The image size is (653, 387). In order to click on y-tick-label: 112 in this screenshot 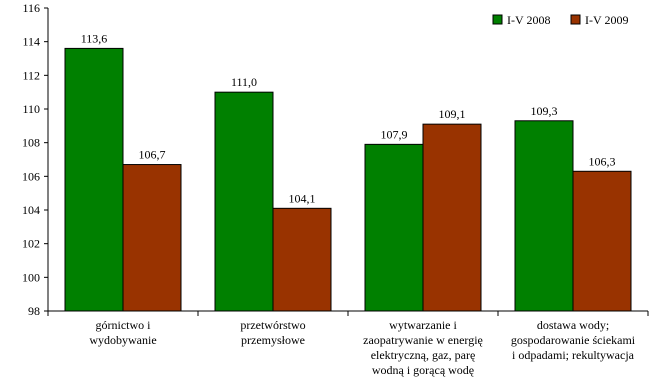, I will do `click(31, 75)`.